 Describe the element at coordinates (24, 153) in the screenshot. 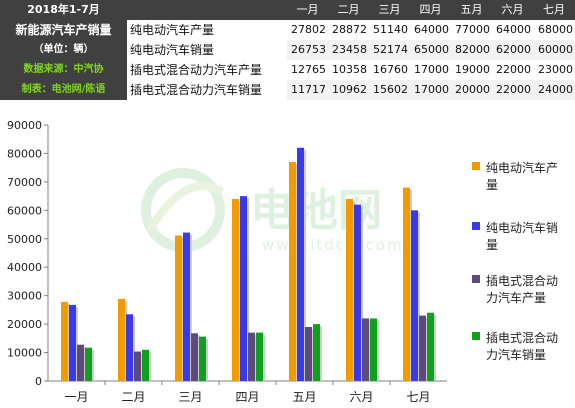

I see `y-tick-label: 80000` at that location.